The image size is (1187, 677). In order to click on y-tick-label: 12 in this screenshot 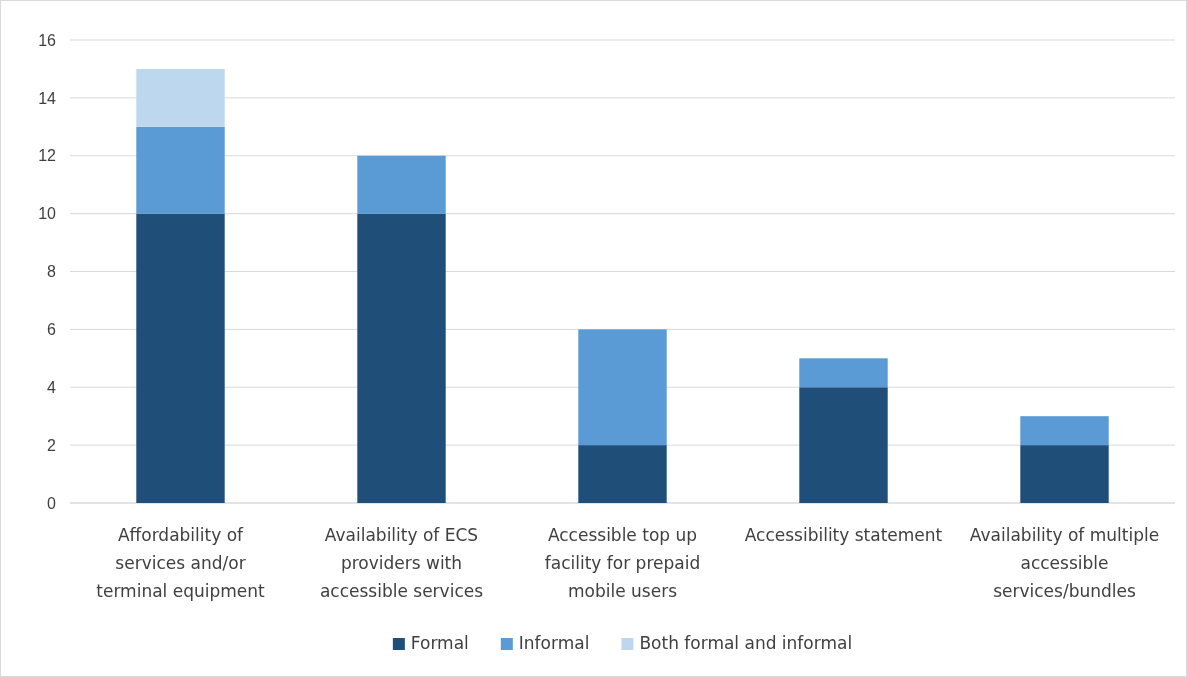, I will do `click(47, 156)`.